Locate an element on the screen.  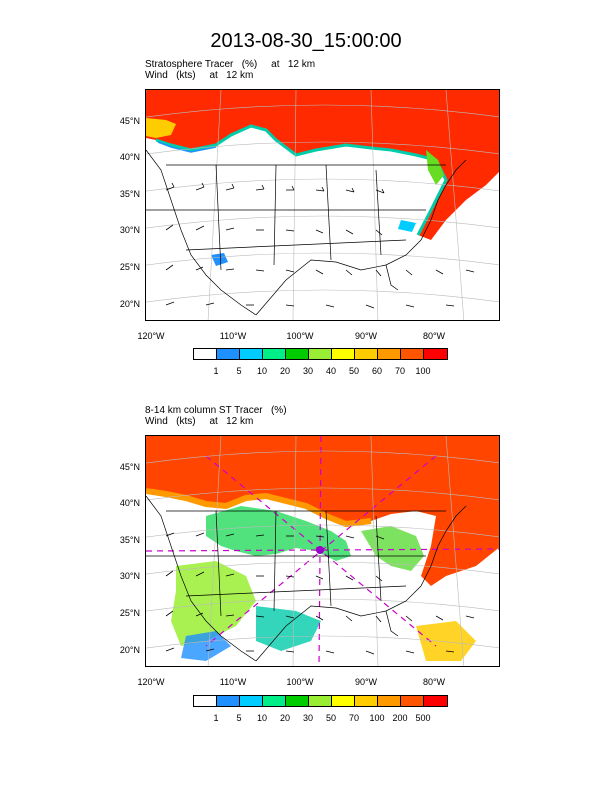
panel2-colorbar-label: 10 is located at coordinates (261, 718).